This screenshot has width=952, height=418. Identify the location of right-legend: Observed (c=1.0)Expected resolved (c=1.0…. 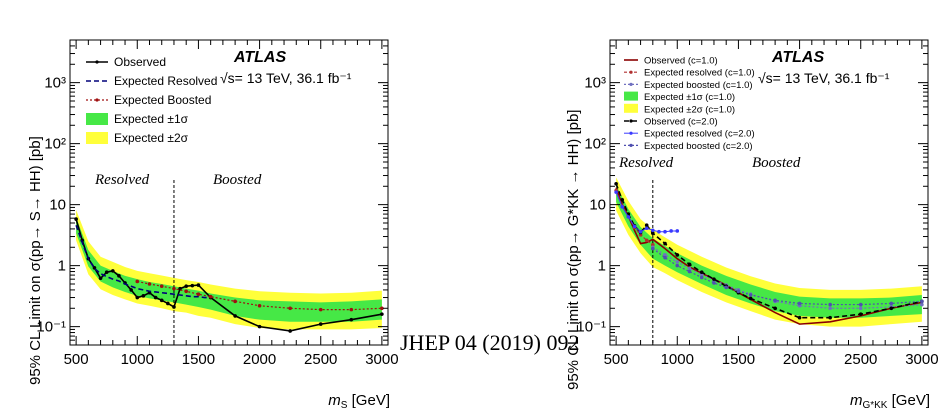
(689, 104).